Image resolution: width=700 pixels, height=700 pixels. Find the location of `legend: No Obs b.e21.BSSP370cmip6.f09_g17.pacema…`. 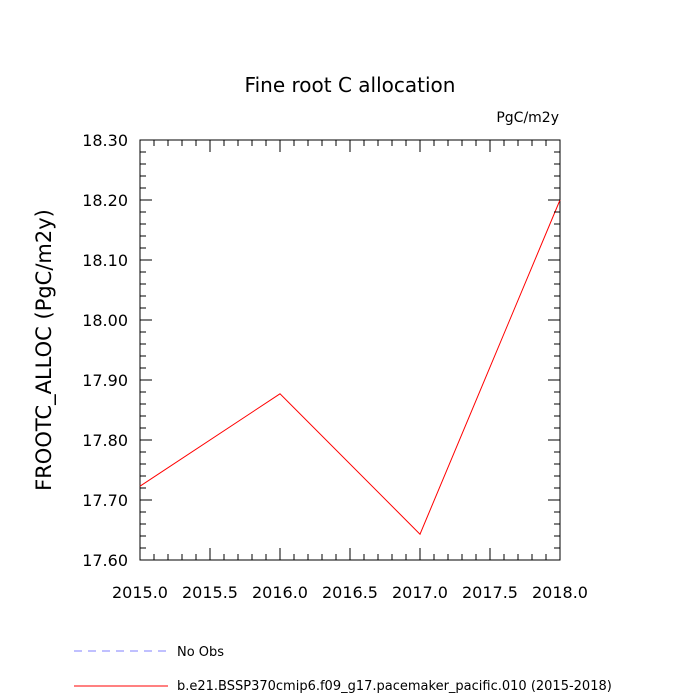

legend: No Obs b.e21.BSSP370cmip6.f09_g17.pacema… is located at coordinates (343, 669).